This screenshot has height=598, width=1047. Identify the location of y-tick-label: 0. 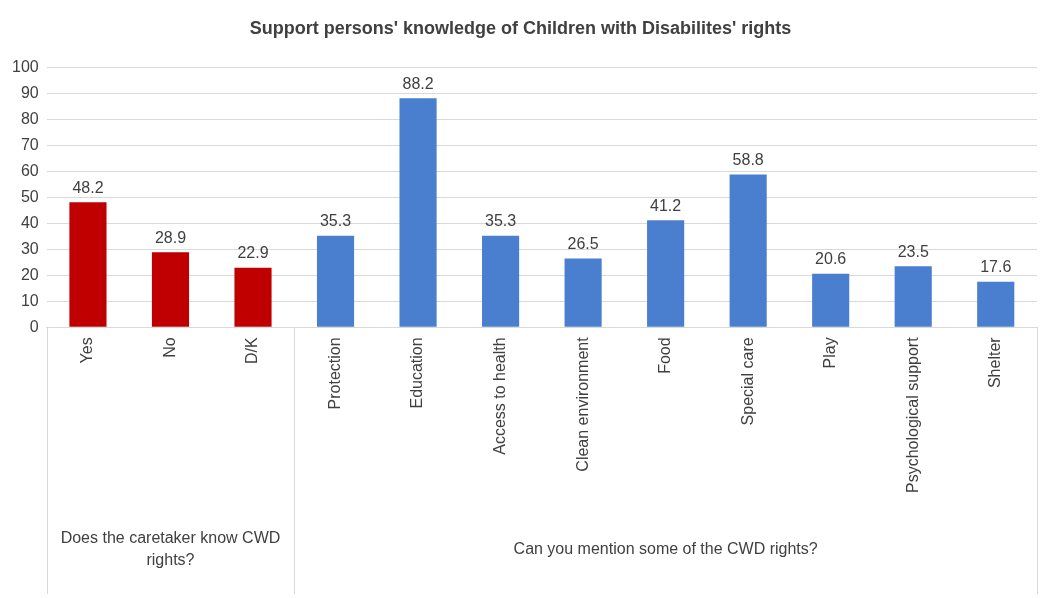
(34, 326).